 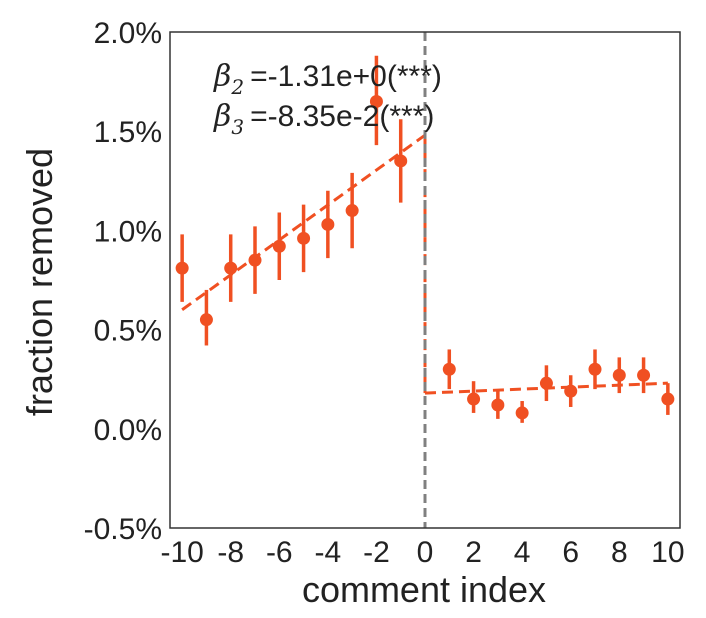 I want to click on annotation-beta2-text: =-1.31e+0(***), so click(x=346, y=76).